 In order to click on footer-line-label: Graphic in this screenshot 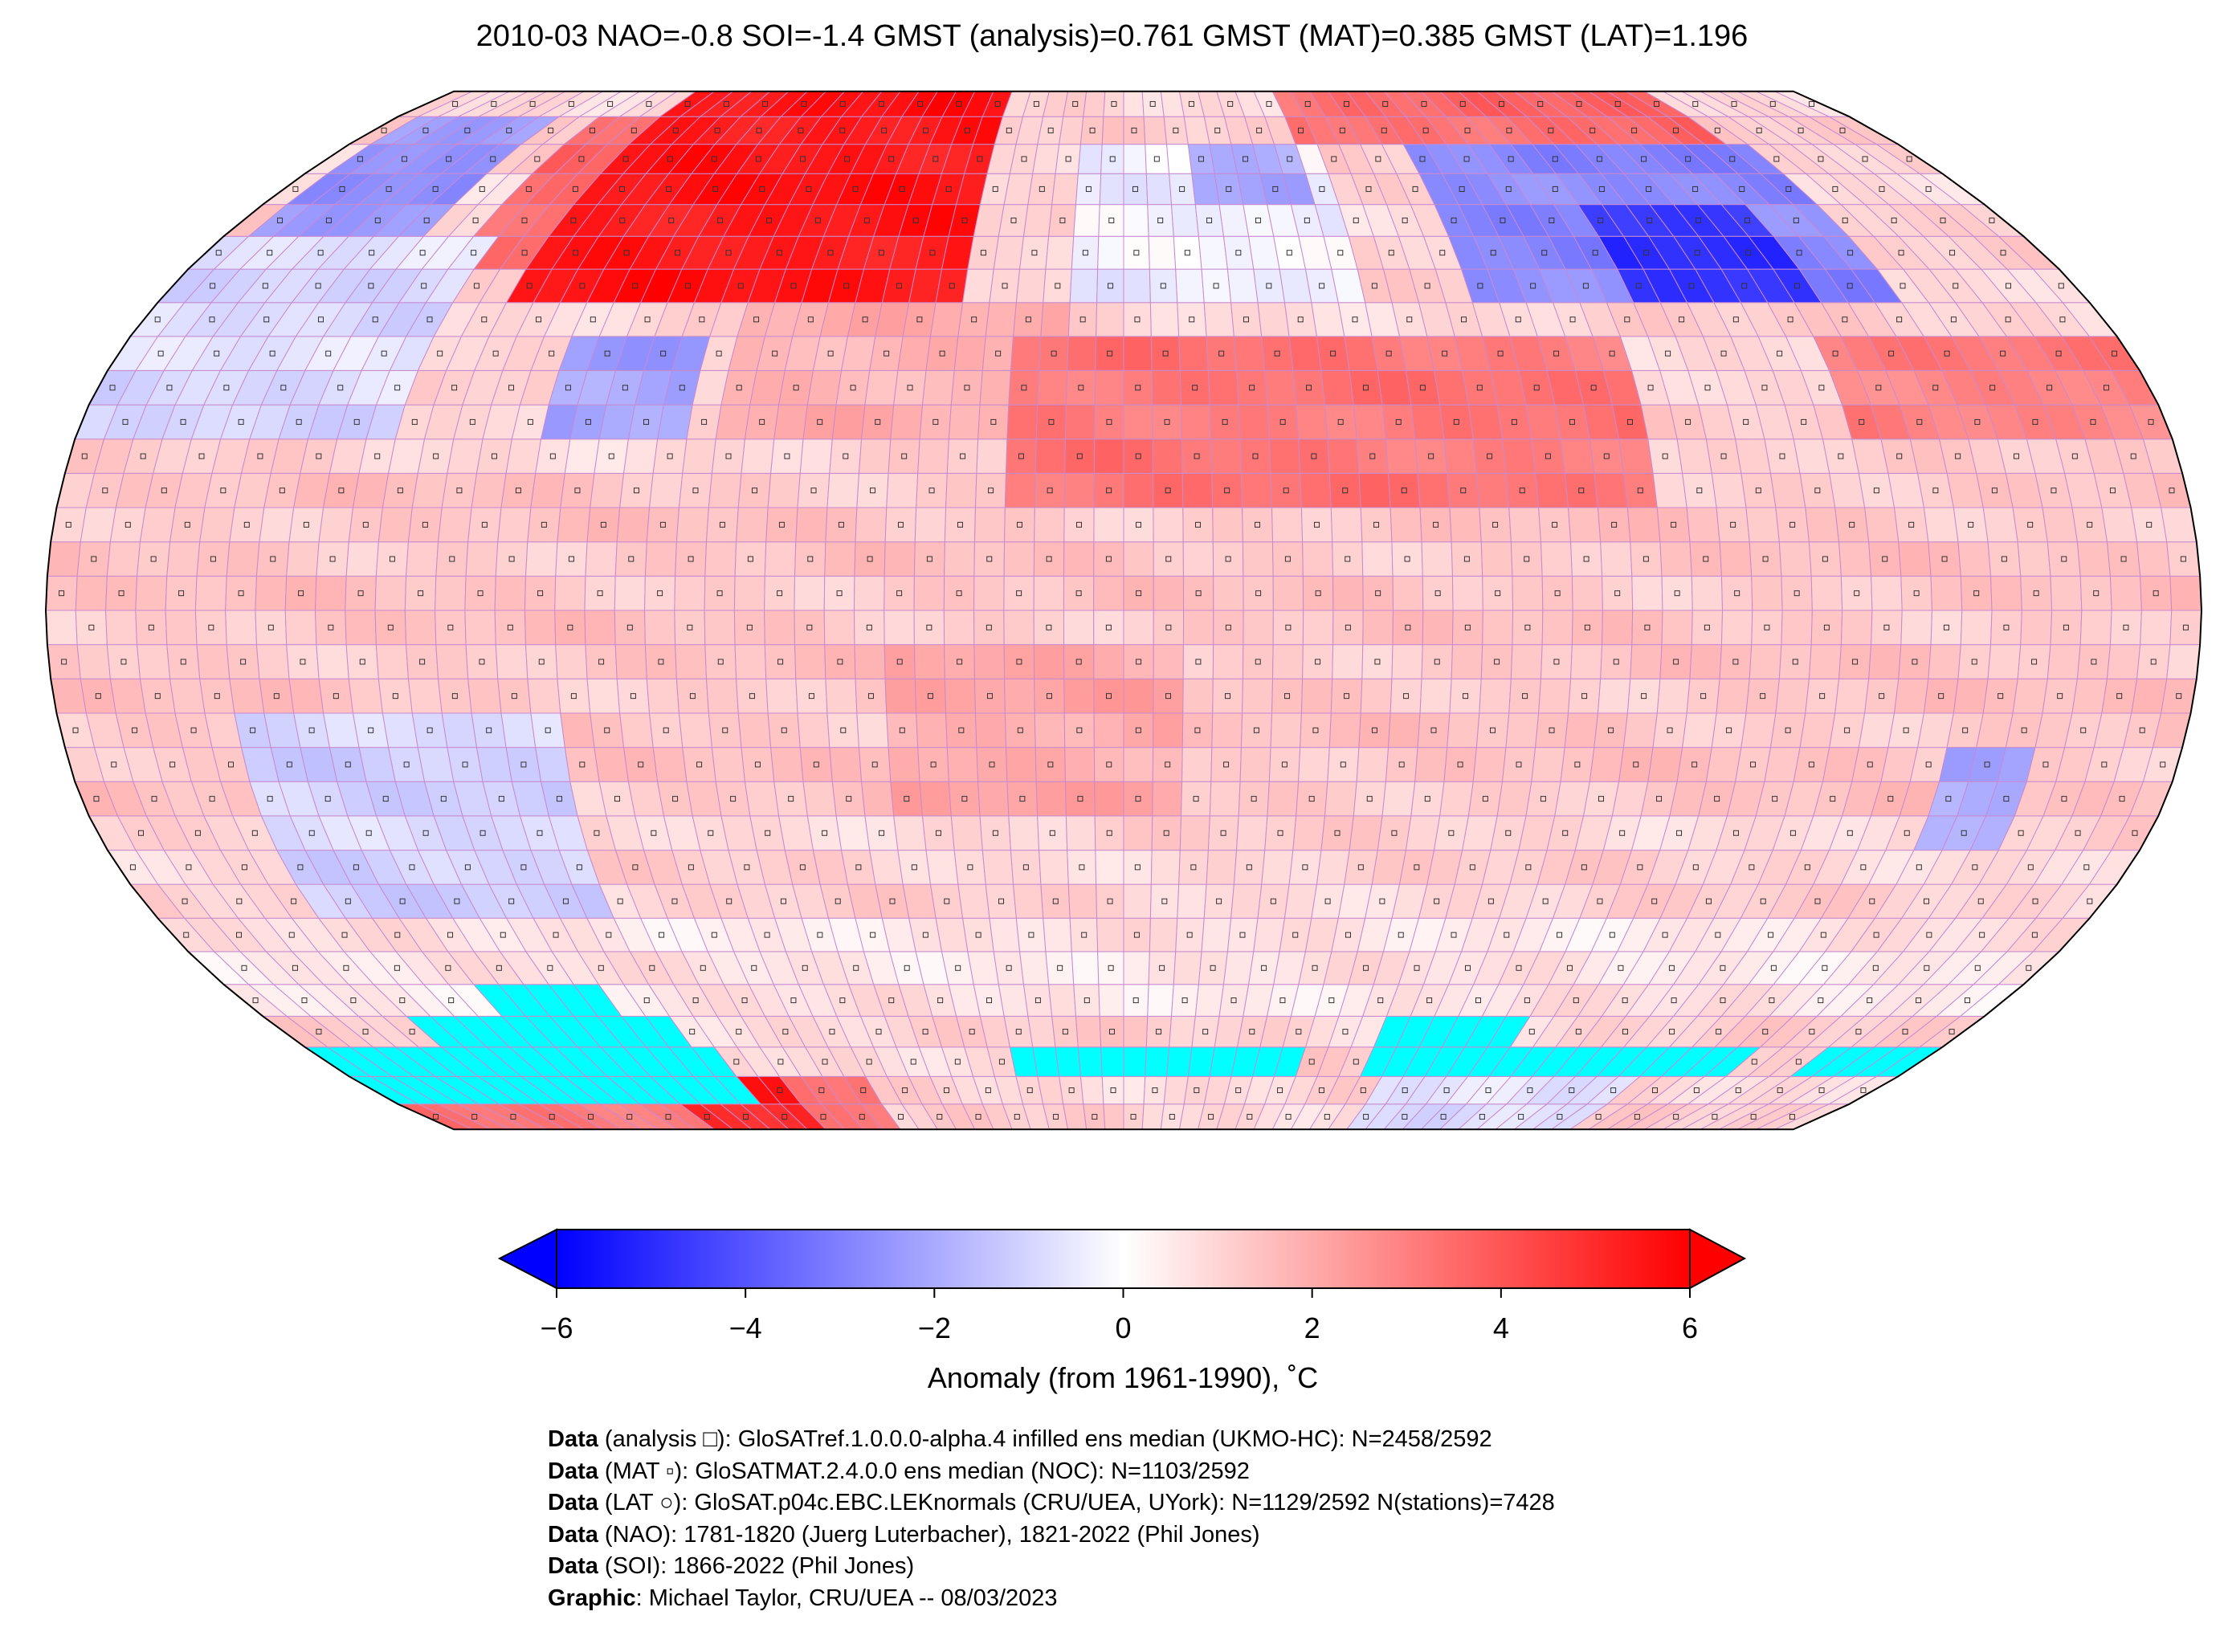, I will do `click(592, 1598)`.